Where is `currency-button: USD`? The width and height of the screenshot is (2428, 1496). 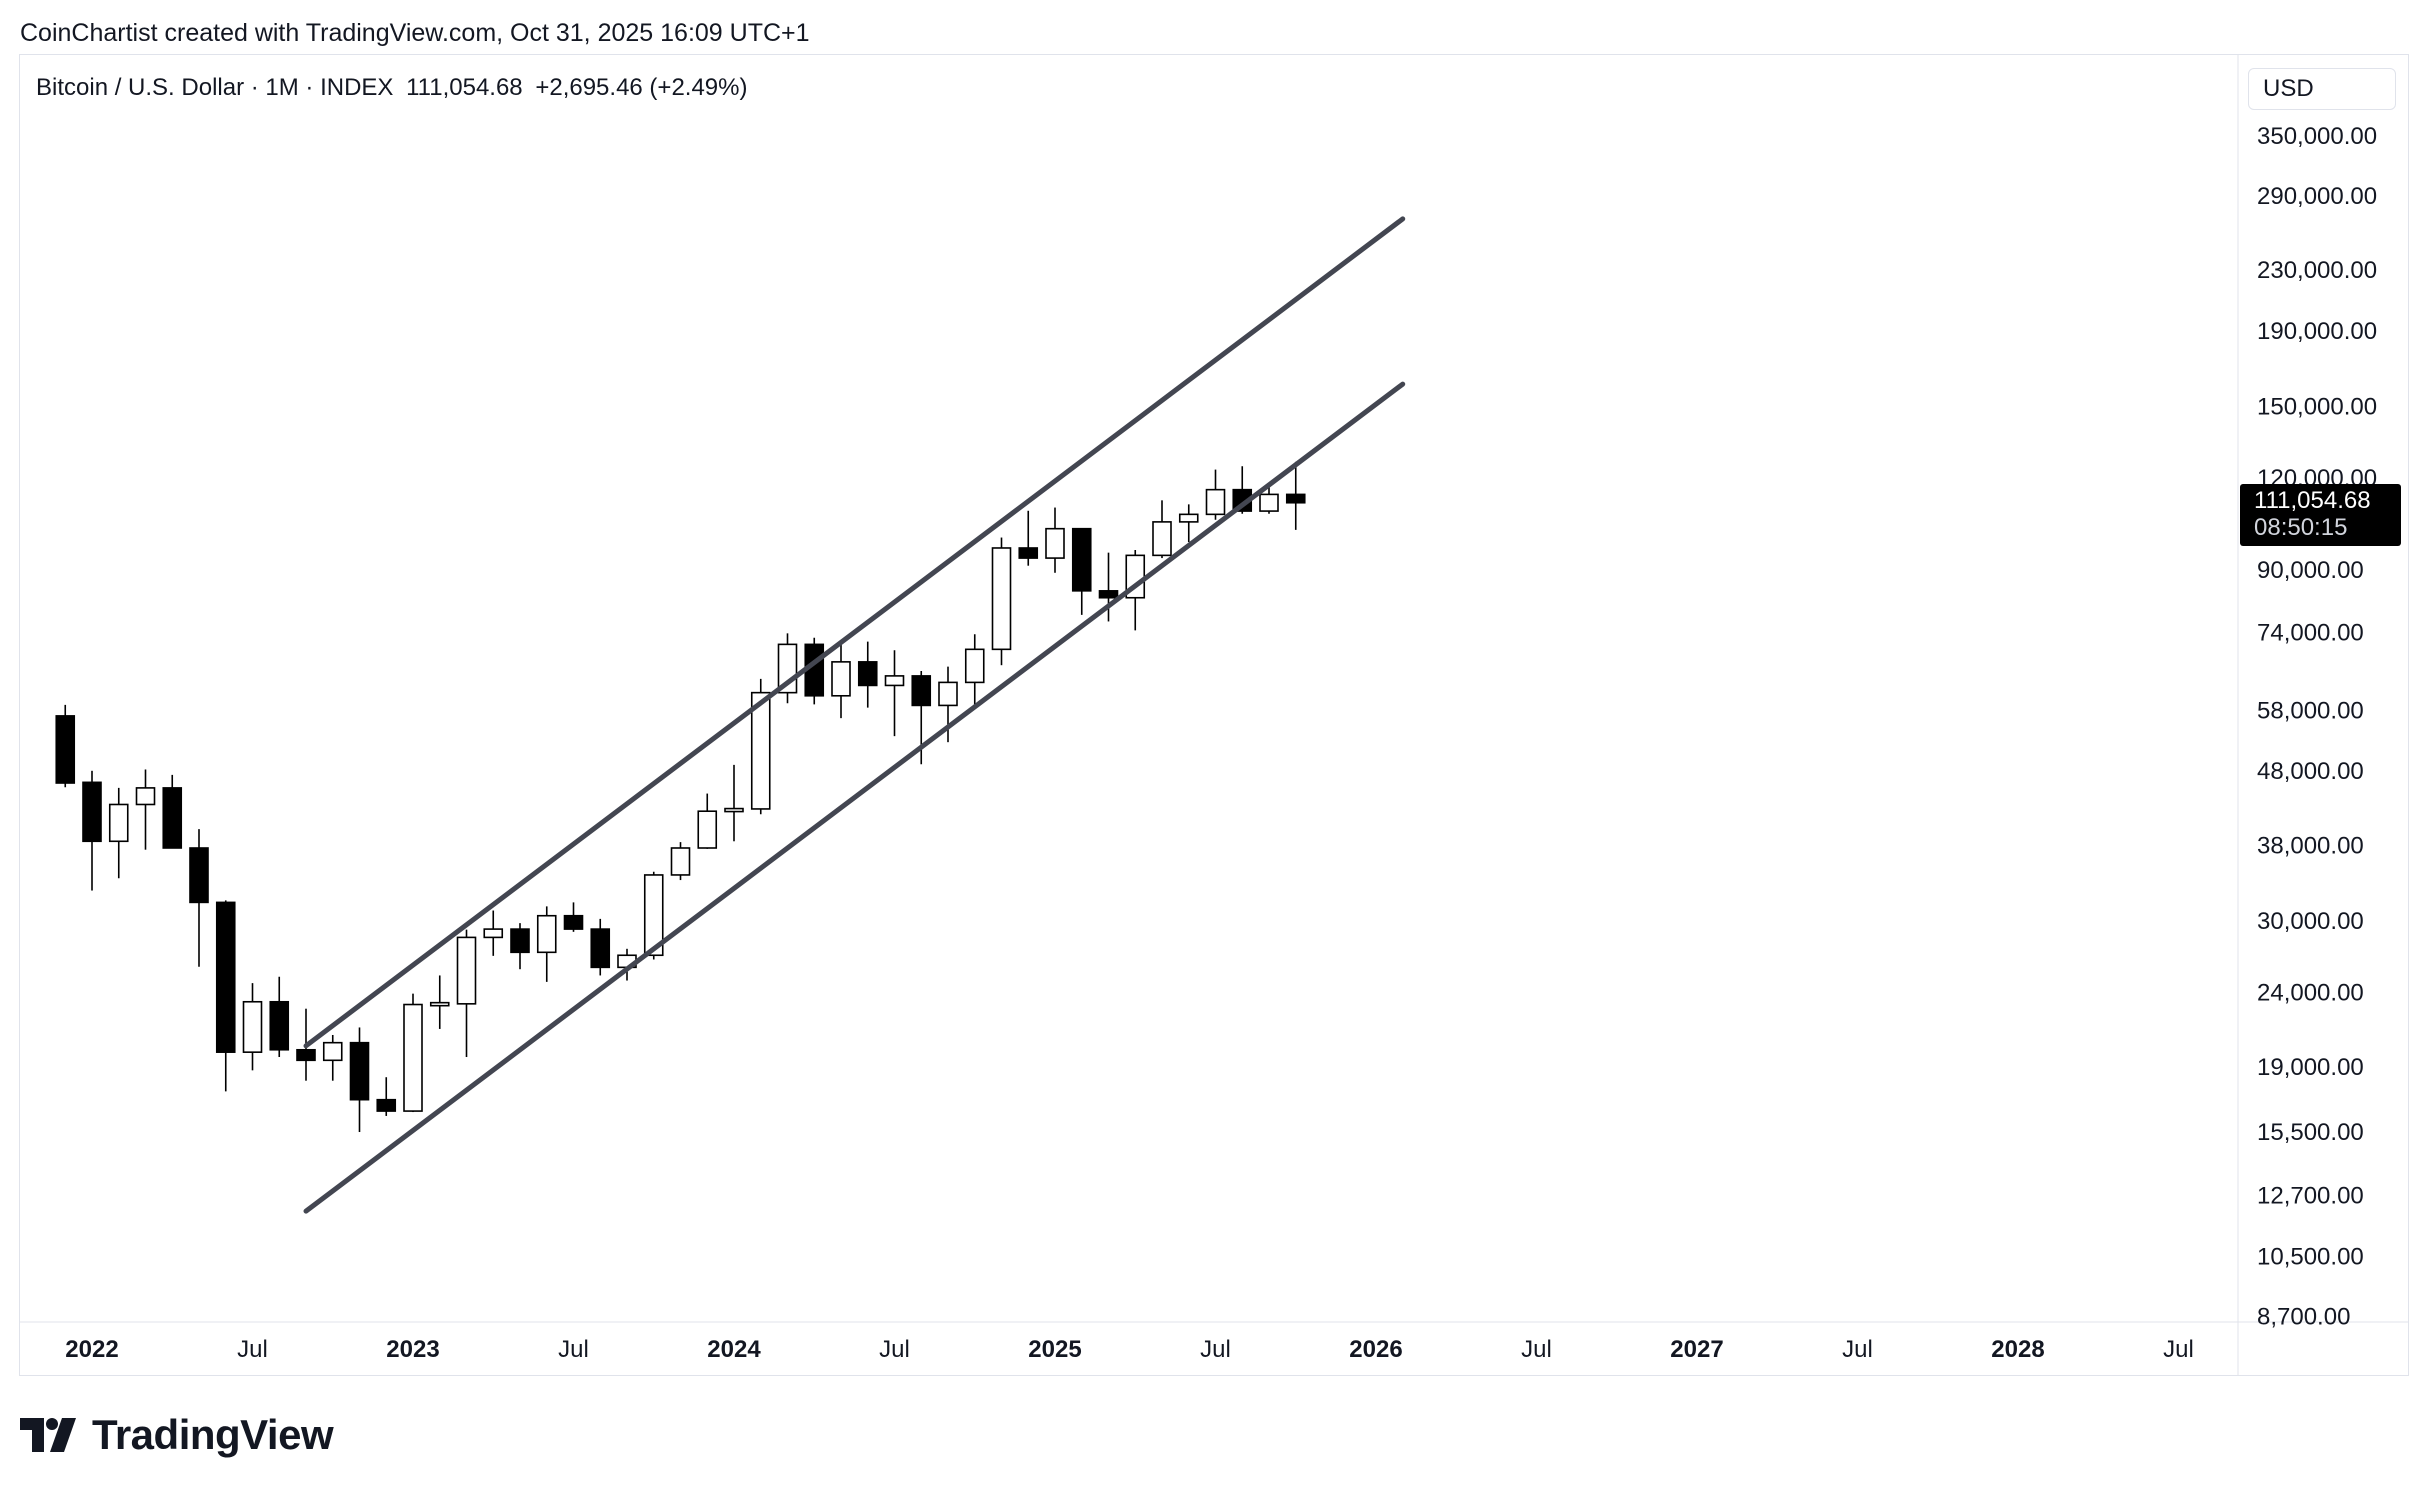 currency-button: USD is located at coordinates (2322, 89).